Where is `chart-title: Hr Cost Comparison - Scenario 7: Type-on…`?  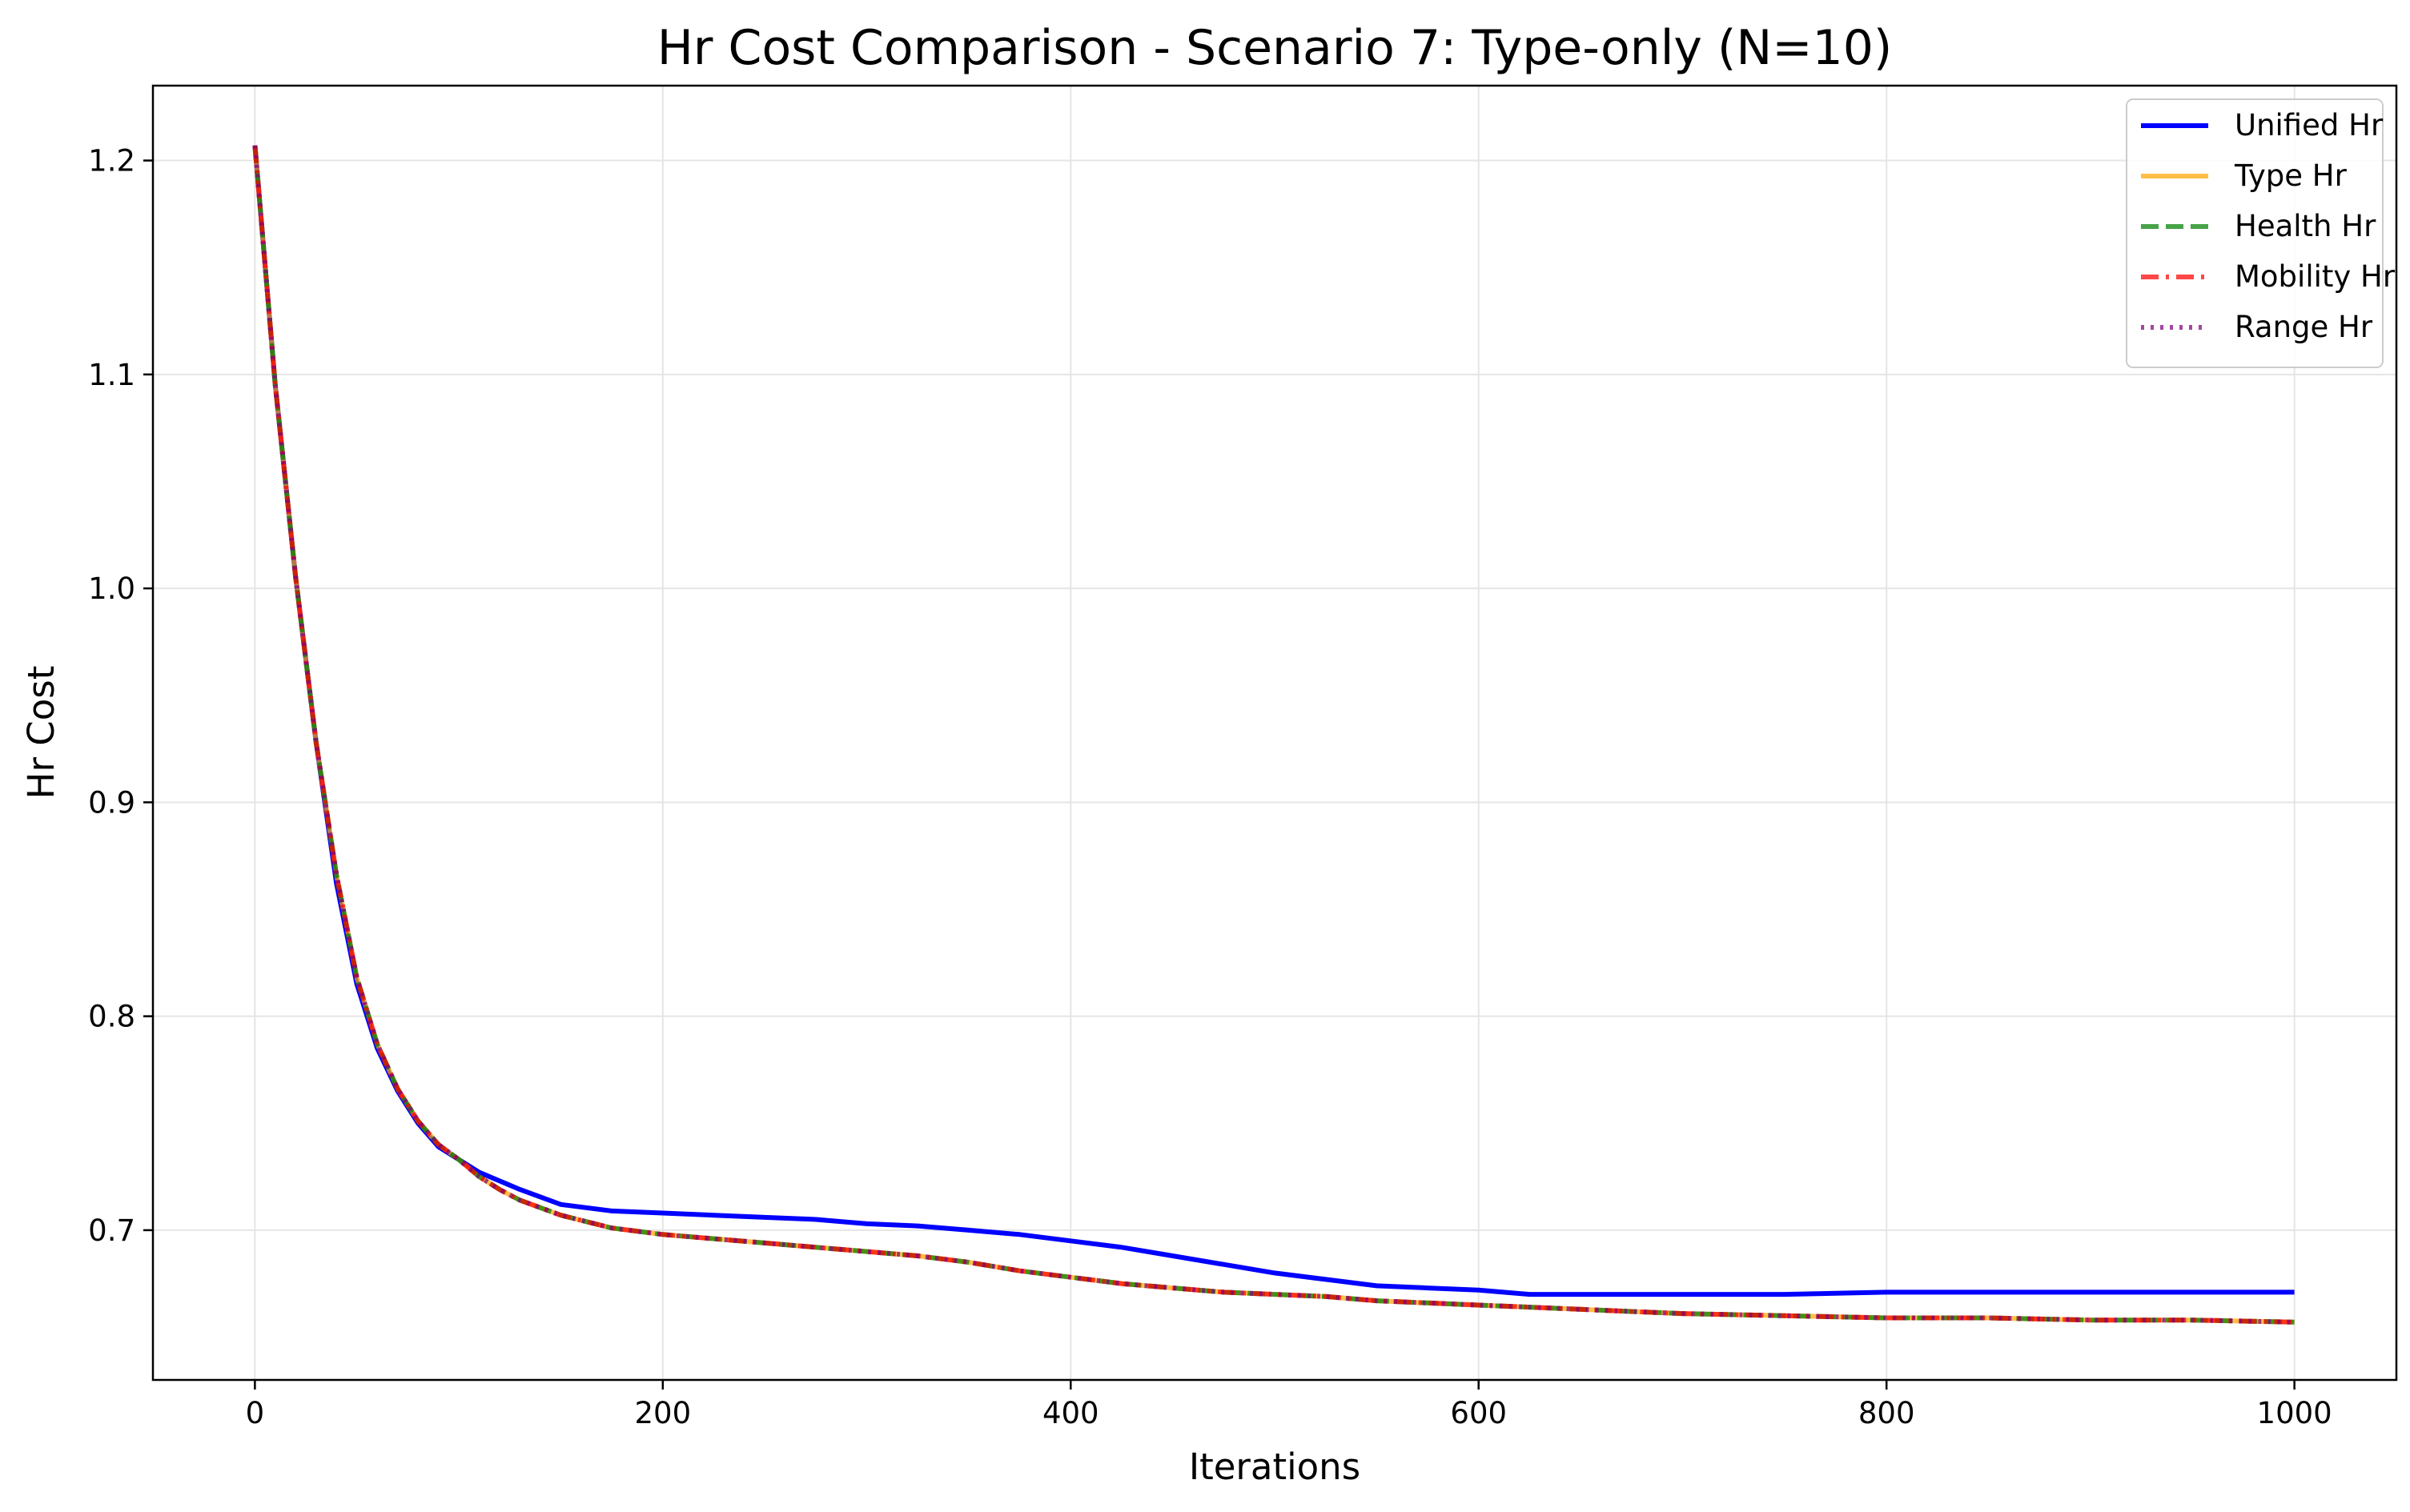 chart-title: Hr Cost Comparison - Scenario 7: Type-on… is located at coordinates (1275, 48).